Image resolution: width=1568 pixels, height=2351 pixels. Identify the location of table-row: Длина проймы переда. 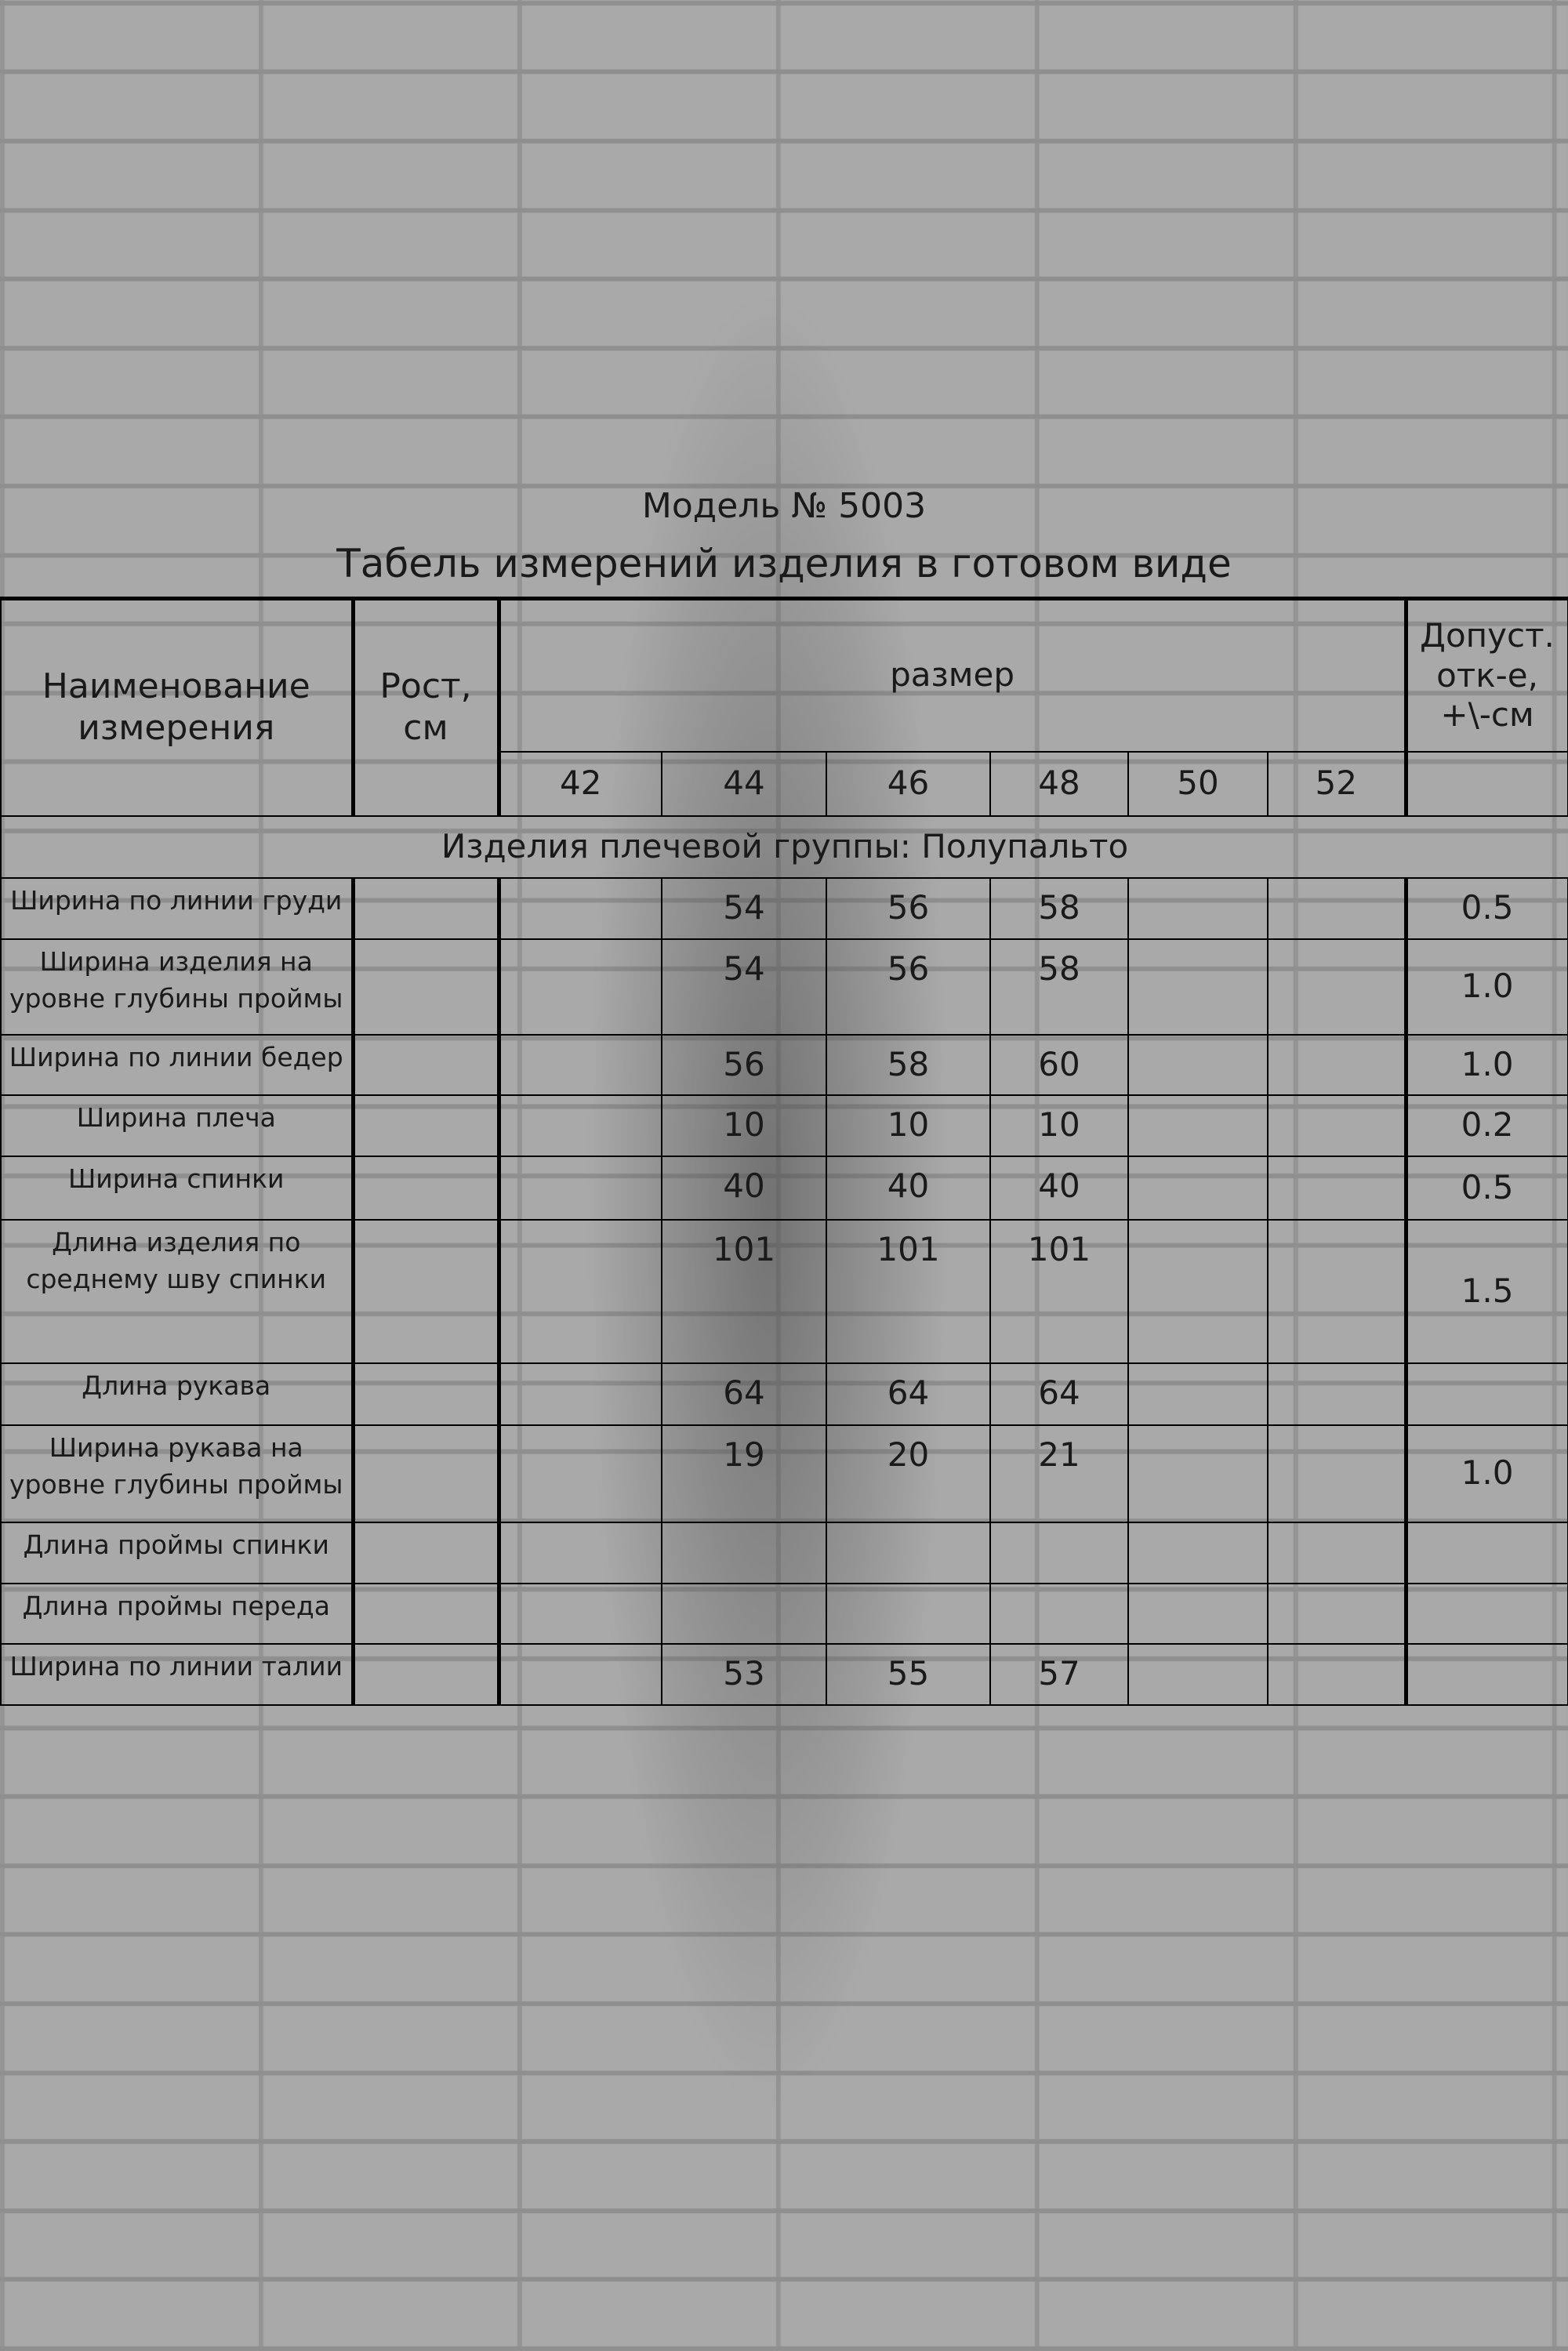
(784, 1614).